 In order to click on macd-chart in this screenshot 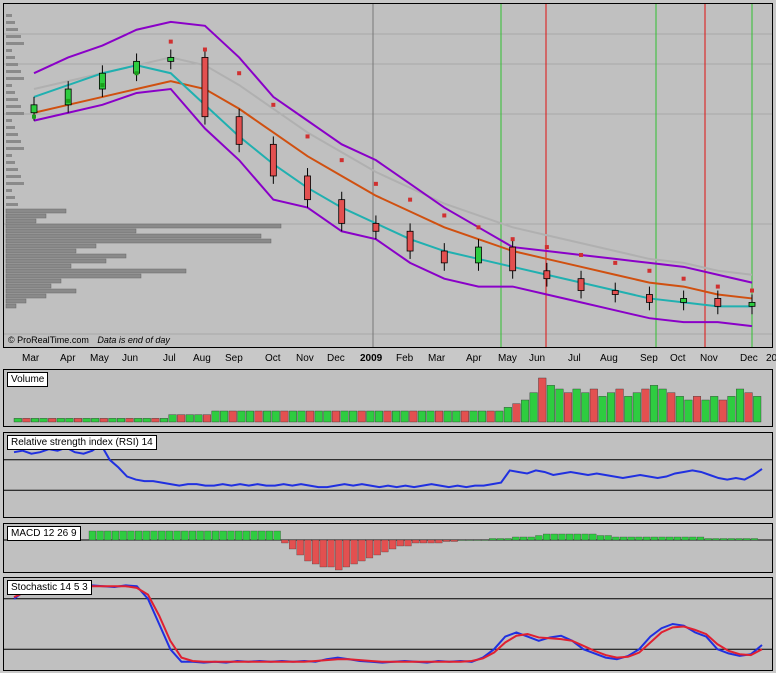, I will do `click(388, 550)`.